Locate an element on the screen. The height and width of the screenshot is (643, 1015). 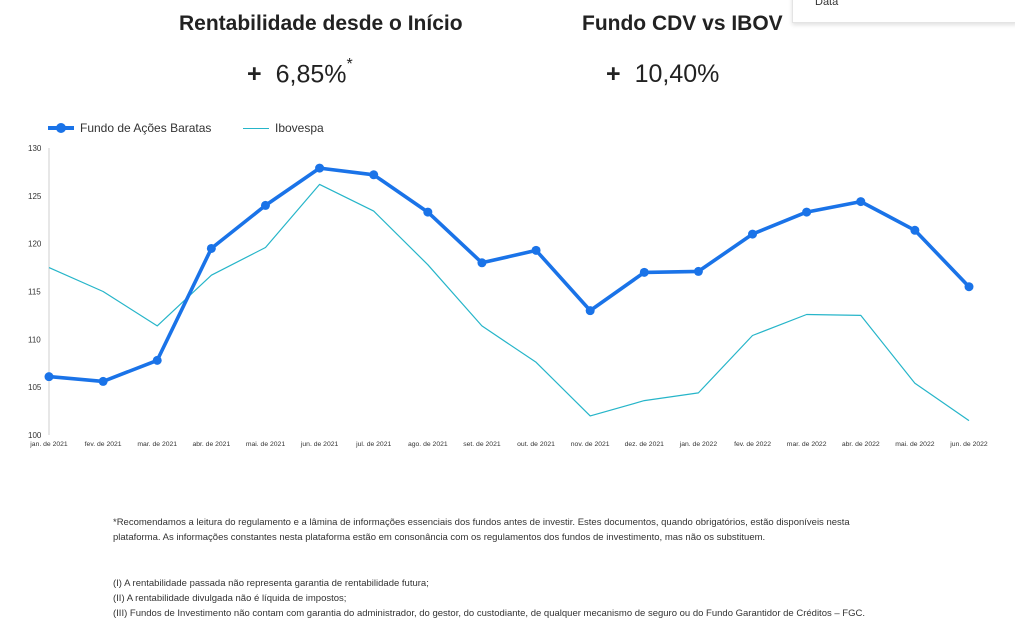
y-tick-label: 105 is located at coordinates (35, 387).